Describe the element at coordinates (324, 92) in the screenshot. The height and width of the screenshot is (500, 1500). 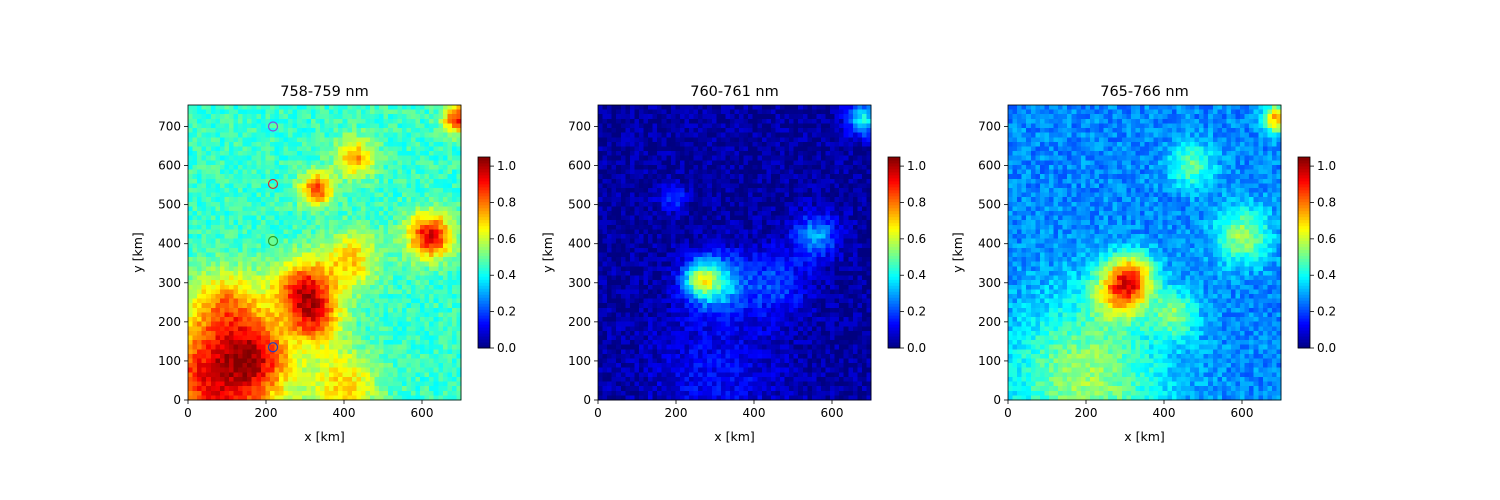
I see `chart-title: 758-759 nm` at that location.